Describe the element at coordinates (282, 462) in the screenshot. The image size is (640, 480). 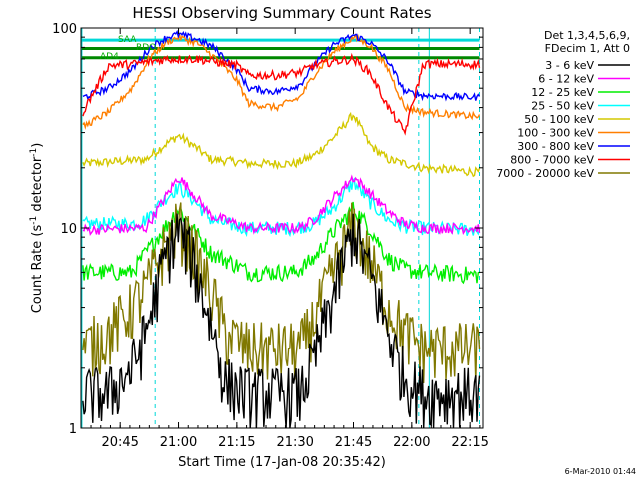
I see `x-axis-label: Start Time (17-Jan-08 20:35:42)` at that location.